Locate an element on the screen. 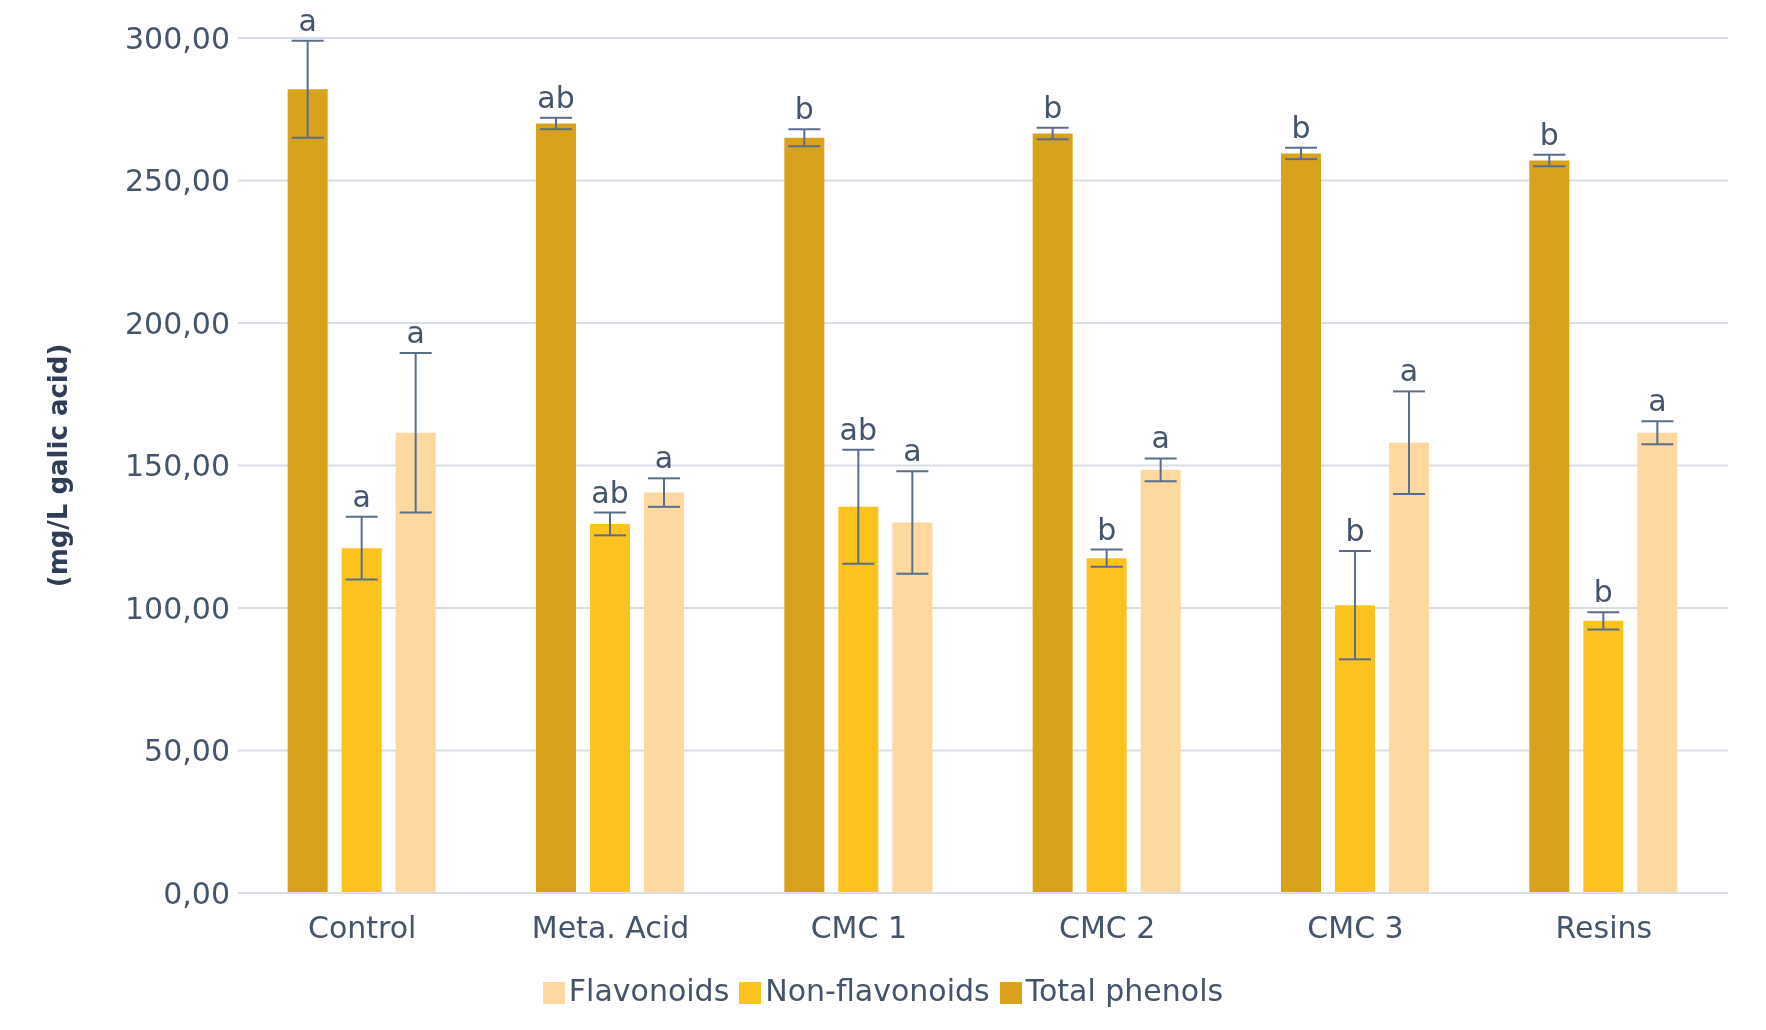 This screenshot has height=1030, width=1766. y-tick-label: 200,00 is located at coordinates (177, 323).